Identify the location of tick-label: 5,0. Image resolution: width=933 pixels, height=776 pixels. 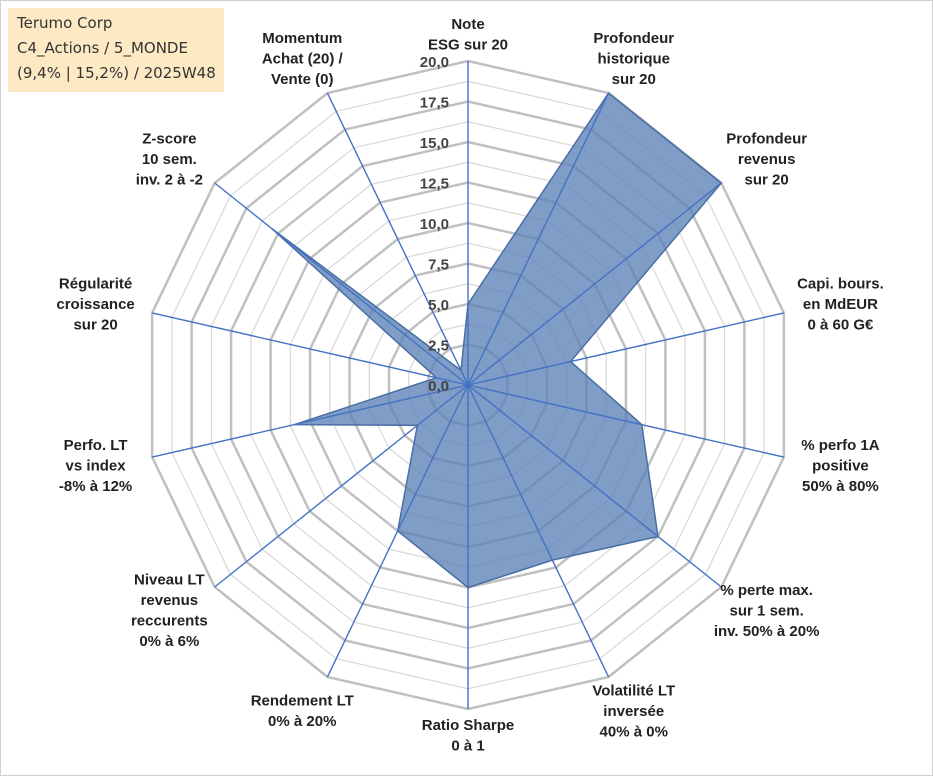
(438, 305).